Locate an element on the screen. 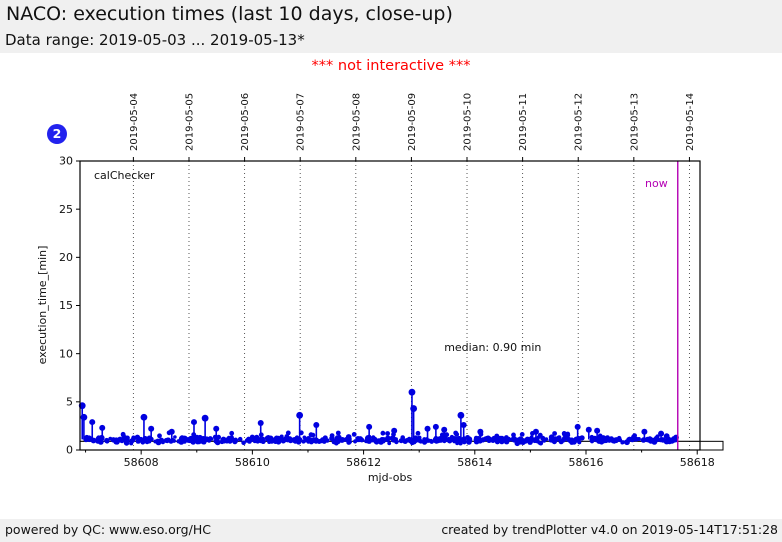 Image resolution: width=782 pixels, height=542 pixels. date-tick-label: 2019-05-06 is located at coordinates (245, 122).